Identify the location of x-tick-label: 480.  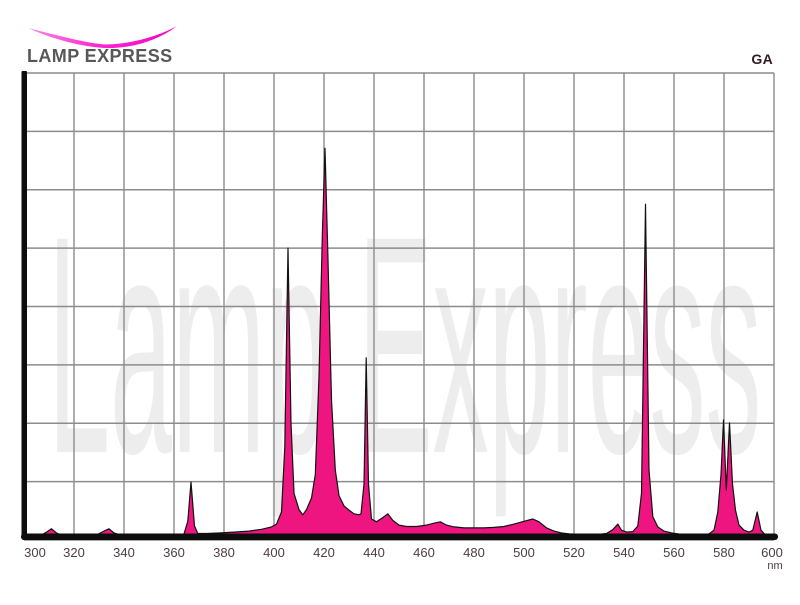
(474, 552).